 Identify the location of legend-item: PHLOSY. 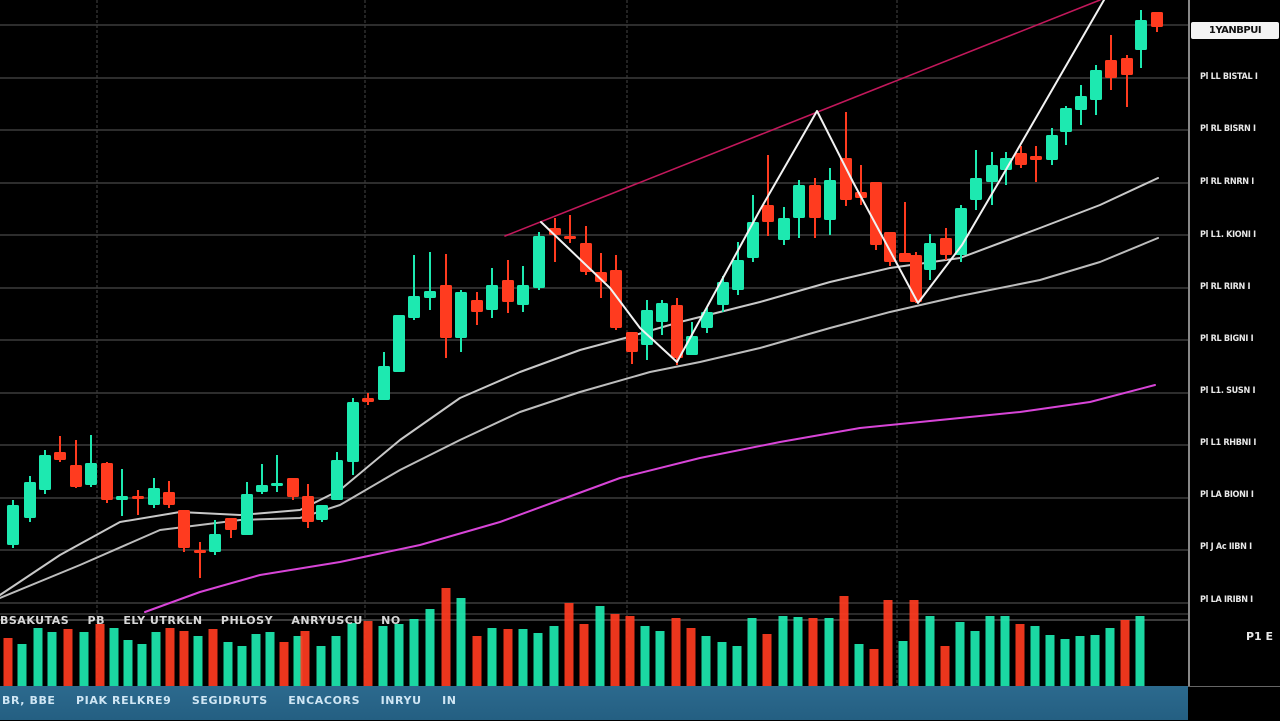
(247, 620).